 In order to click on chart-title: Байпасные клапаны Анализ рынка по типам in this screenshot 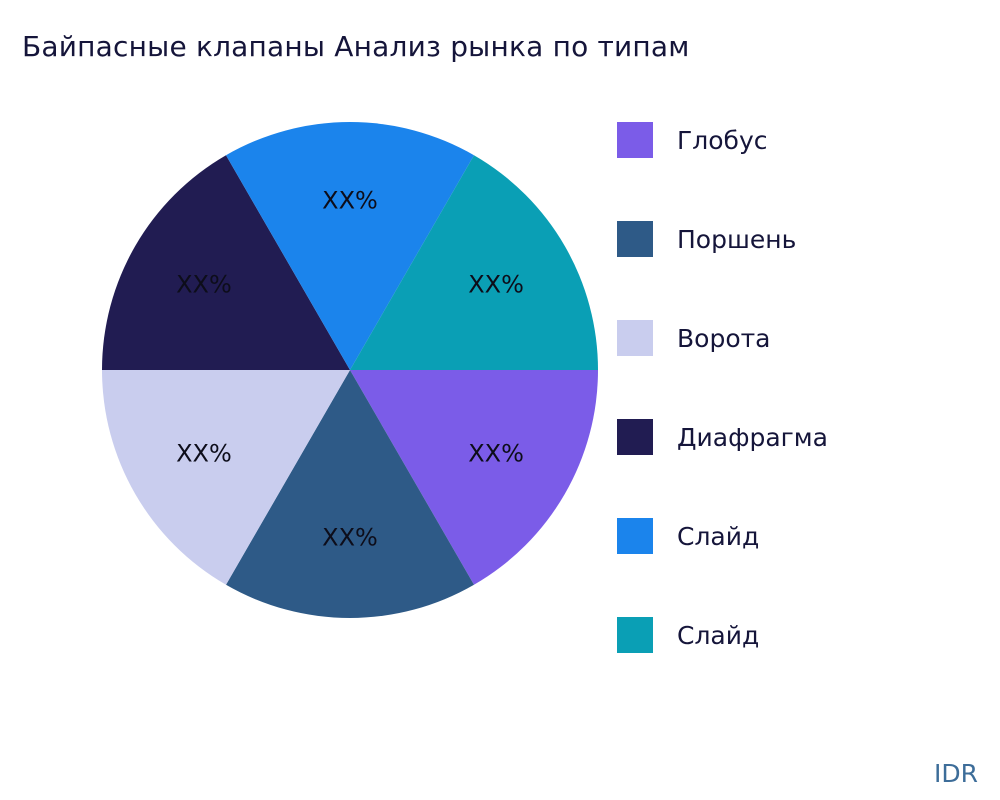, I will do `click(356, 46)`.